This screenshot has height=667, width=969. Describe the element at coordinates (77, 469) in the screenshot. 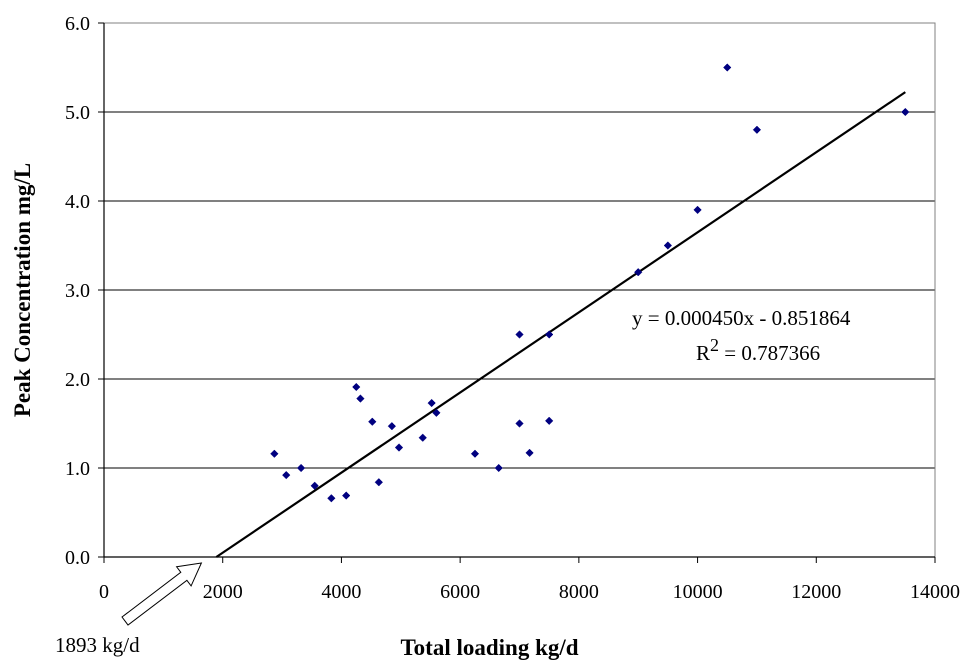

I see `y-tick-label: 1.0` at that location.